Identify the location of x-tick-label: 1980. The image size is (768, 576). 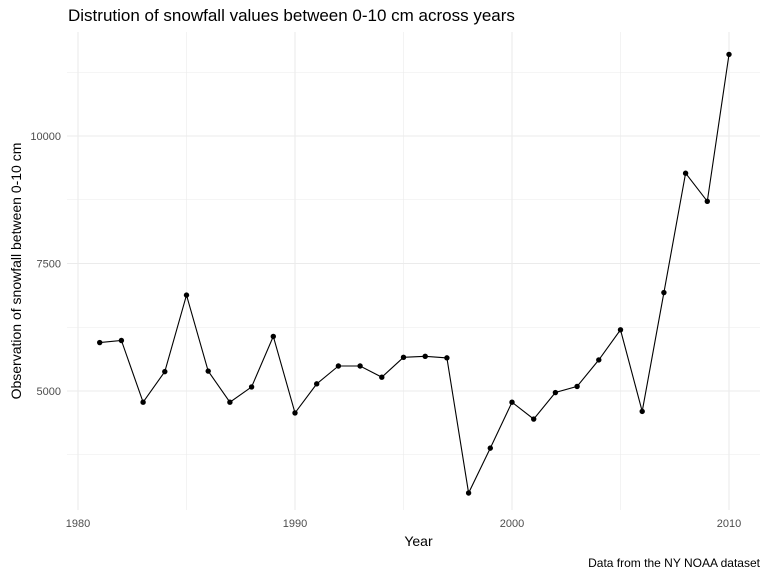
(78, 524).